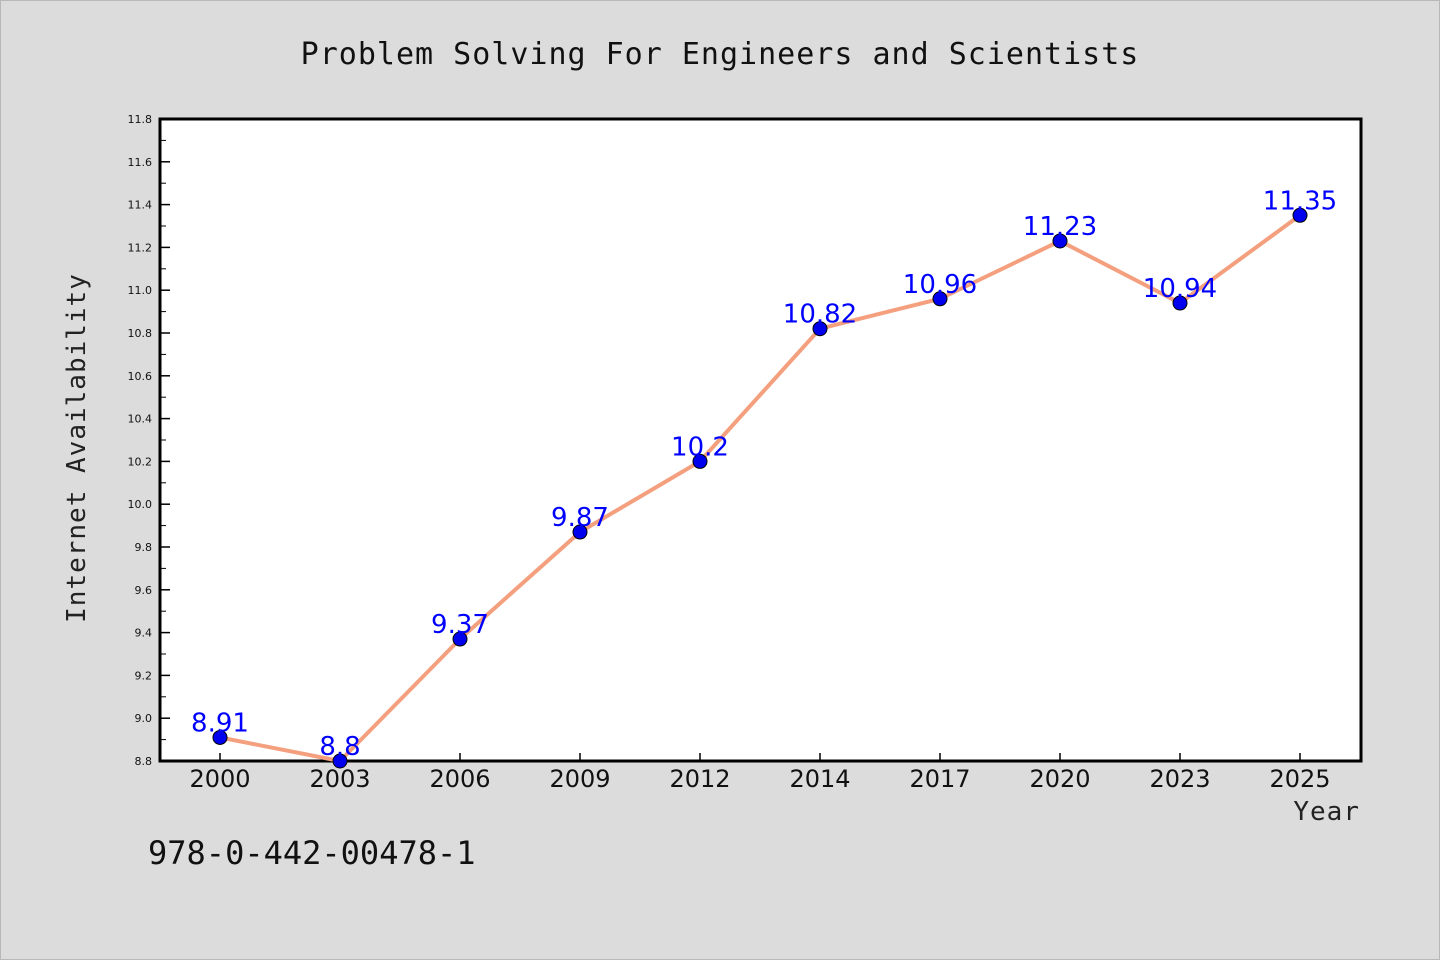 This screenshot has width=1440, height=960. Describe the element at coordinates (819, 779) in the screenshot. I see `x-tick-label: 2014` at that location.